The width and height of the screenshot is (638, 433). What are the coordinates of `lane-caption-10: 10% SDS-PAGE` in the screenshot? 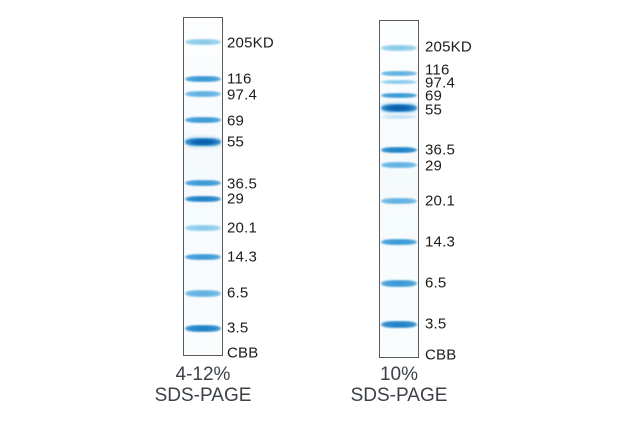 It's located at (399, 385).